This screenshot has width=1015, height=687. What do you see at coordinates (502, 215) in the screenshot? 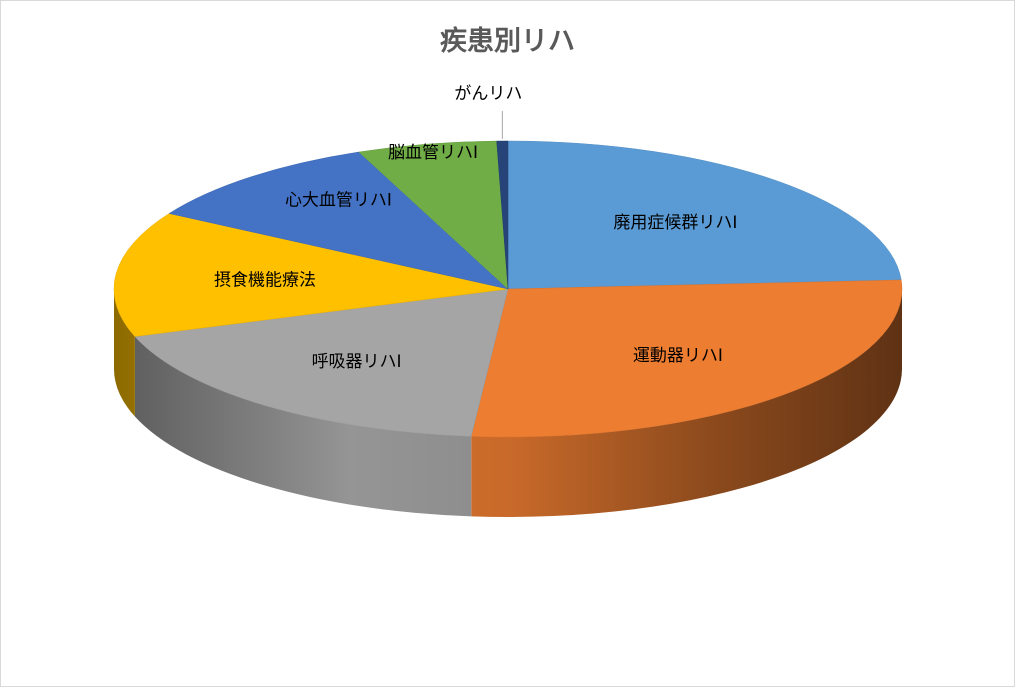
I see `slice-7-top` at bounding box center [502, 215].